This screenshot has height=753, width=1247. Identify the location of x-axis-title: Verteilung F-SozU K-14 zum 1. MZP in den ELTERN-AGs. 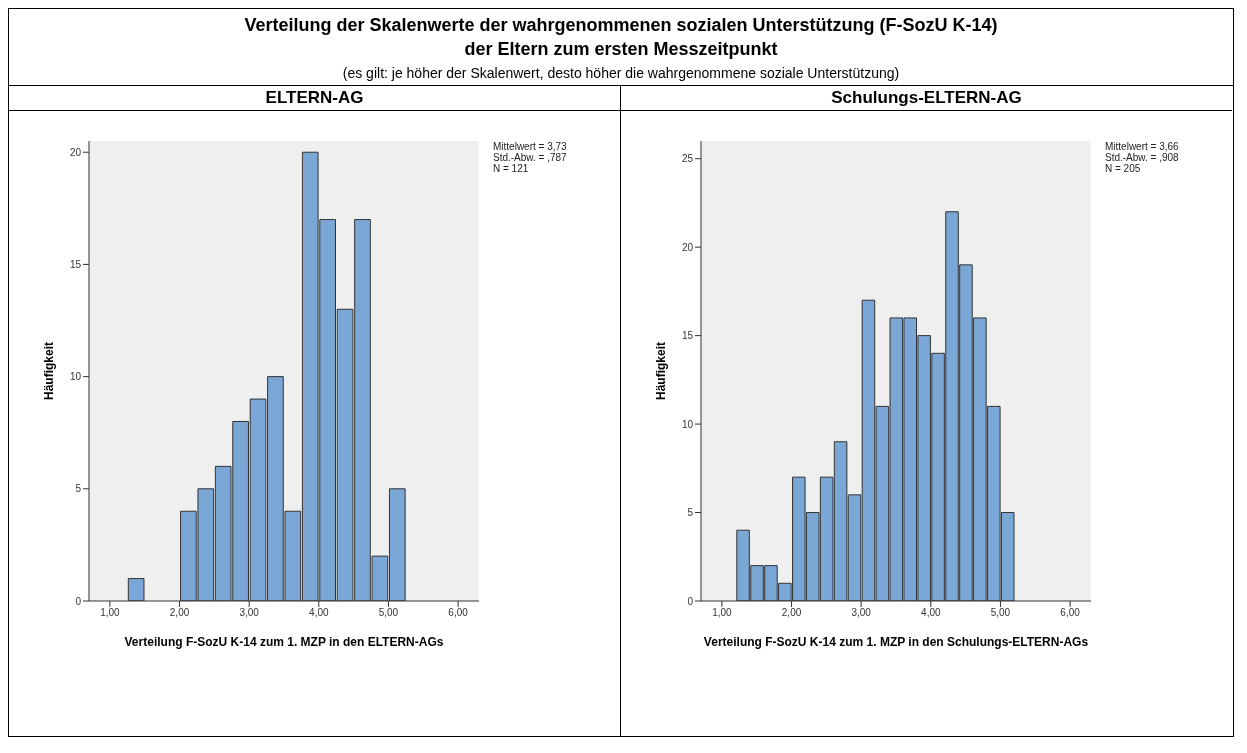
(284, 642).